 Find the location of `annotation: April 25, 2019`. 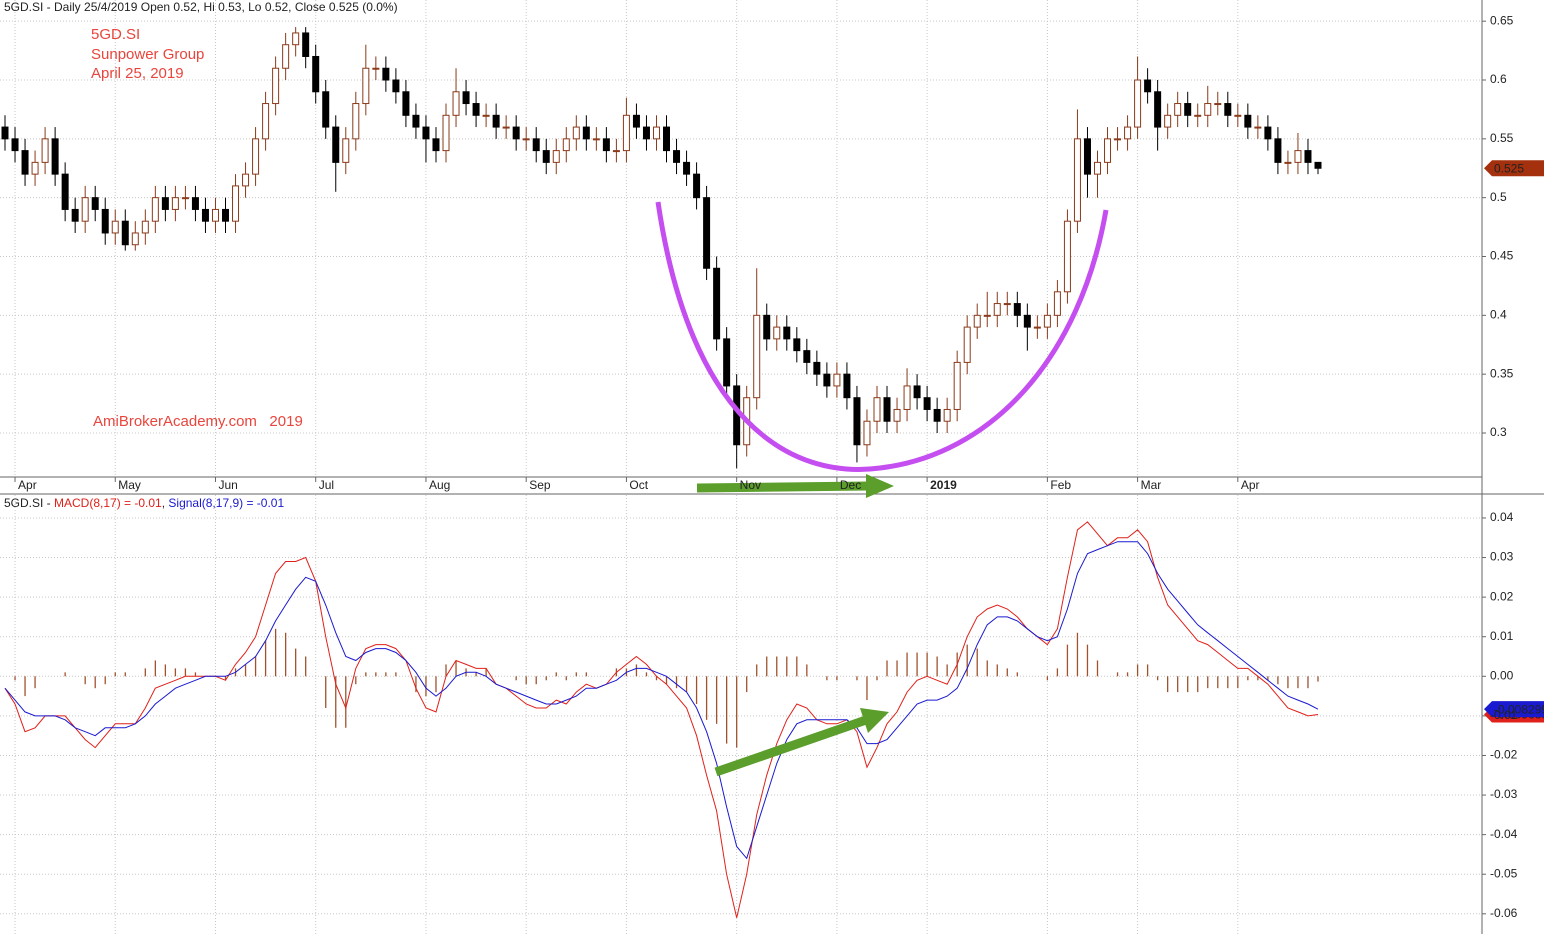

annotation: April 25, 2019 is located at coordinates (137, 73).